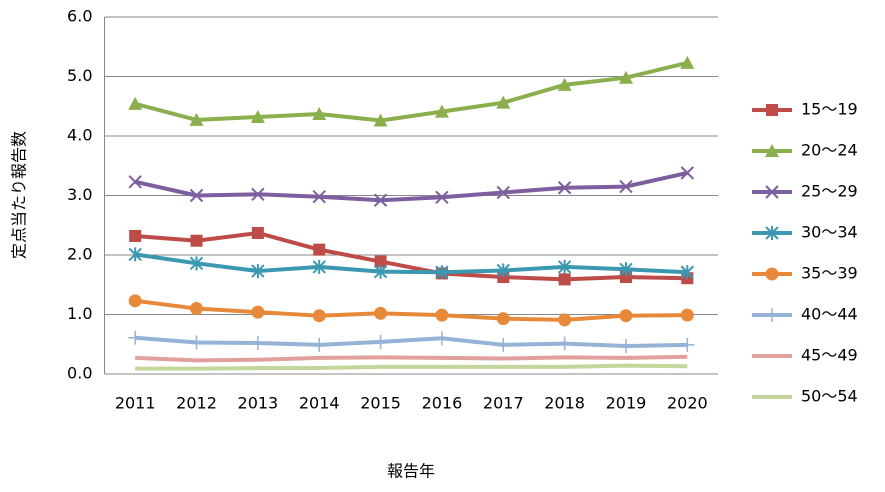 This screenshot has width=885, height=492. Describe the element at coordinates (79, 373) in the screenshot. I see `y-tick-label: 0.0` at that location.